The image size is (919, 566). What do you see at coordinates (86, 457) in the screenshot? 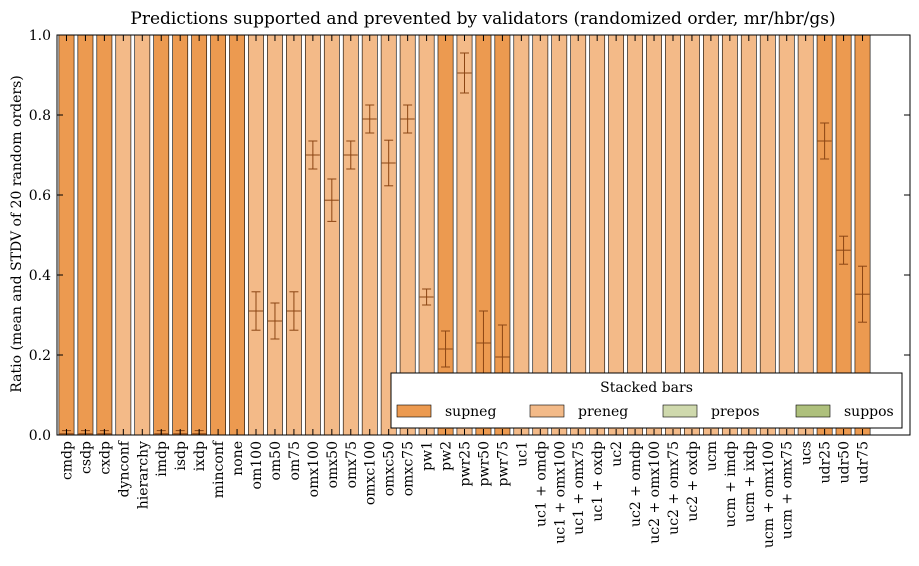
I see `x-tick-label: csdp` at bounding box center [86, 457].